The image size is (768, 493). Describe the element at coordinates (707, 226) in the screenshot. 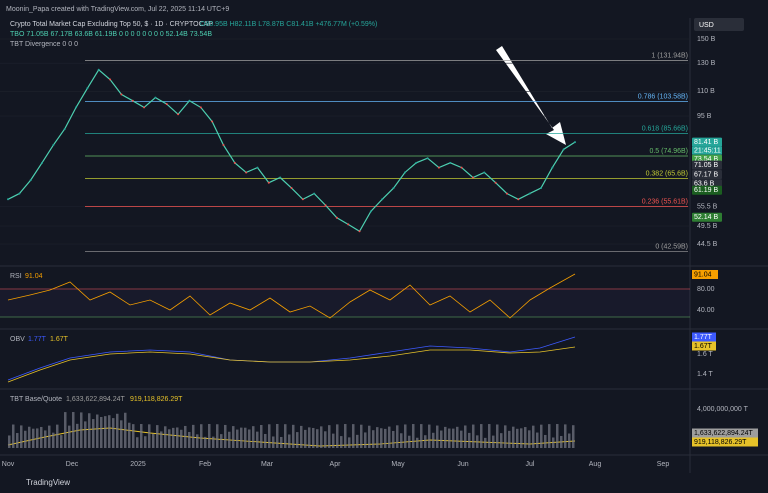

I see `y-tick-label: 49.5 B` at that location.